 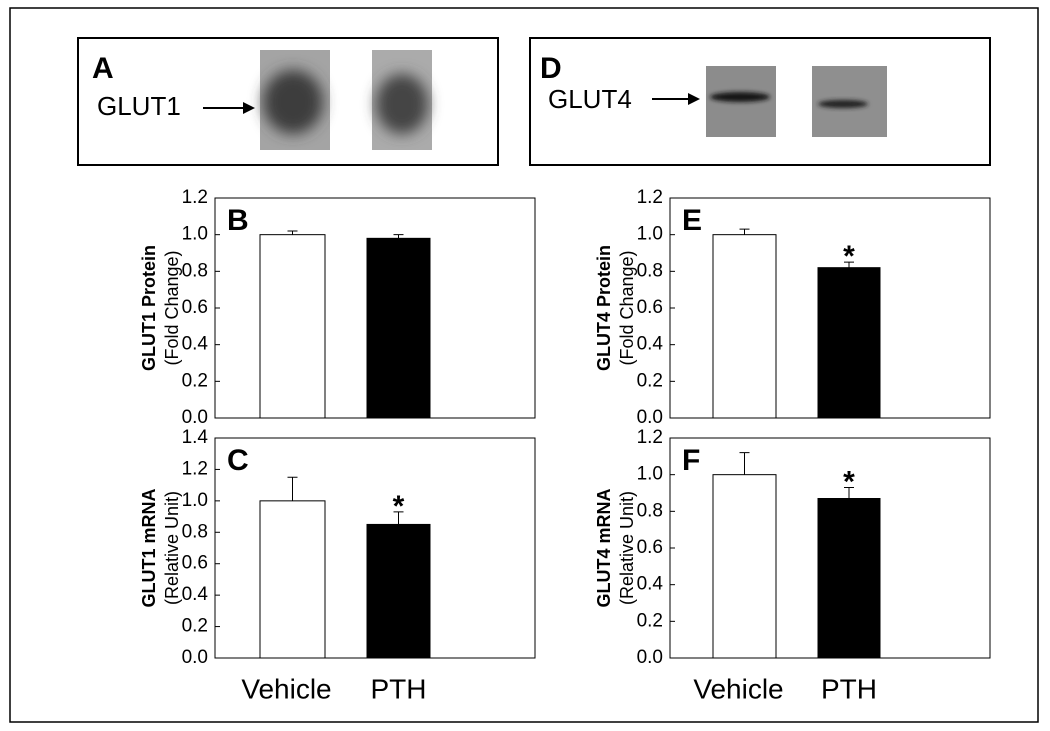 I want to click on y-axis-title: GLUT4 Protein, so click(x=604, y=308).